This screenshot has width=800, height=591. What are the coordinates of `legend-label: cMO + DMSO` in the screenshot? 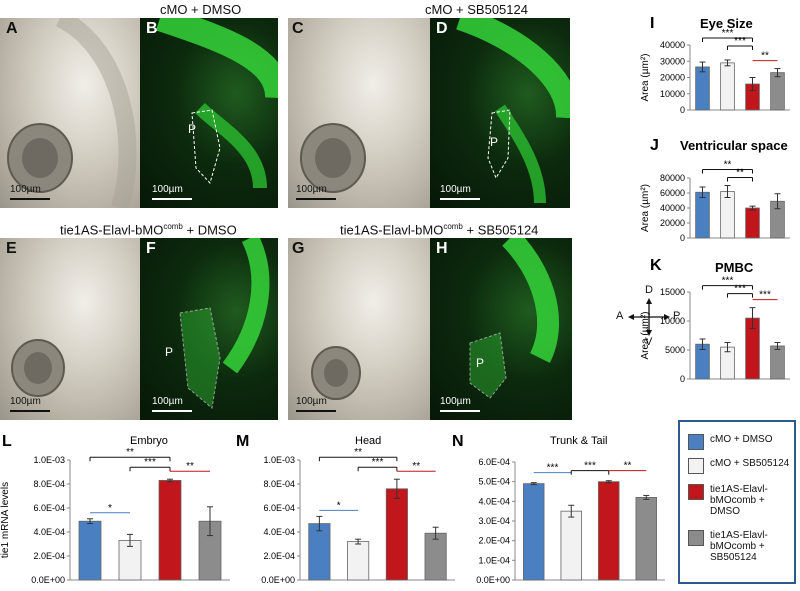 It's located at (741, 439).